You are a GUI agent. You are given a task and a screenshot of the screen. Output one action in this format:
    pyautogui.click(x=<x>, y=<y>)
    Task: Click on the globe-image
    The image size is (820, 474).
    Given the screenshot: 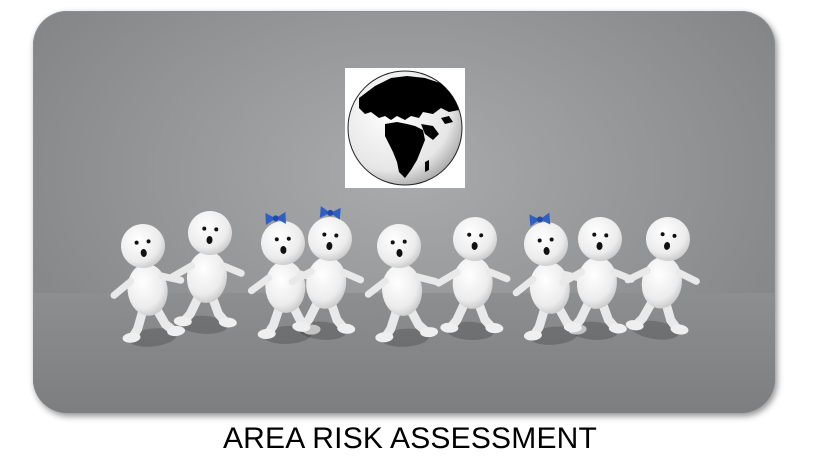 What is the action you would take?
    pyautogui.click(x=405, y=128)
    